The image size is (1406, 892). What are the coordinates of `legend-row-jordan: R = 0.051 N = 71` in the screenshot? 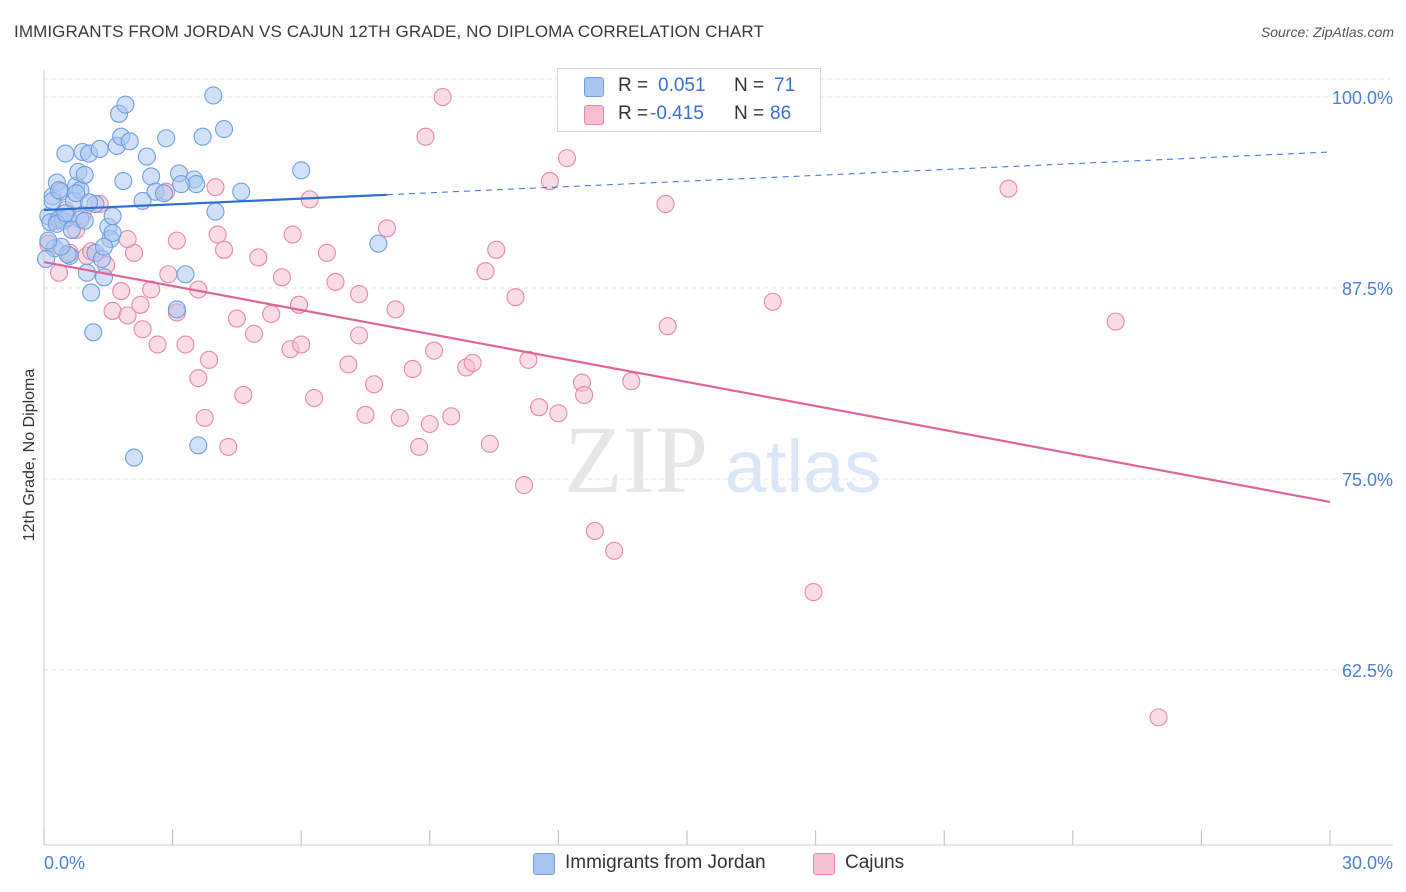 It's located at (689, 86).